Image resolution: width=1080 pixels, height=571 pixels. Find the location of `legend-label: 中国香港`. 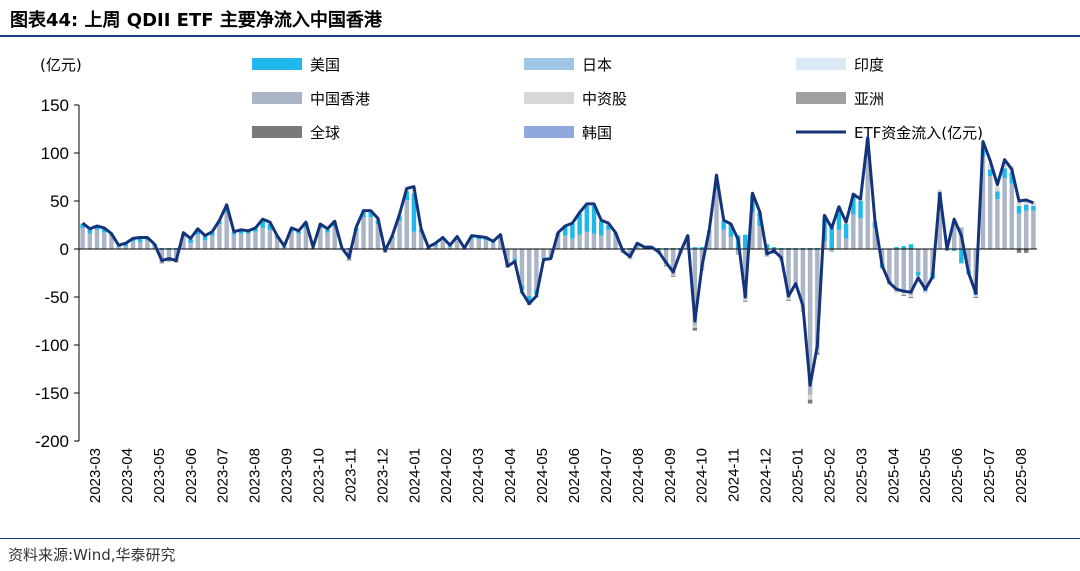

legend-label: 中国香港 is located at coordinates (340, 99).